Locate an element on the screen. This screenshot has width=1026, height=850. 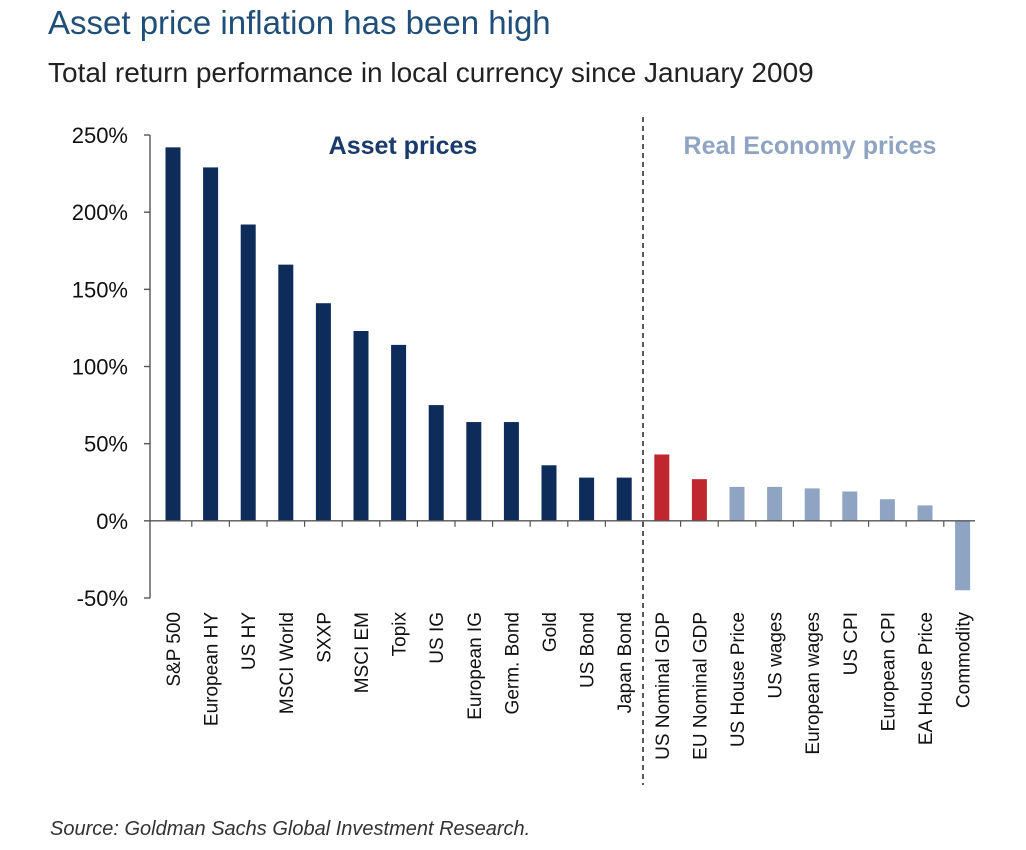
x-axis is located at coordinates (562, 523).